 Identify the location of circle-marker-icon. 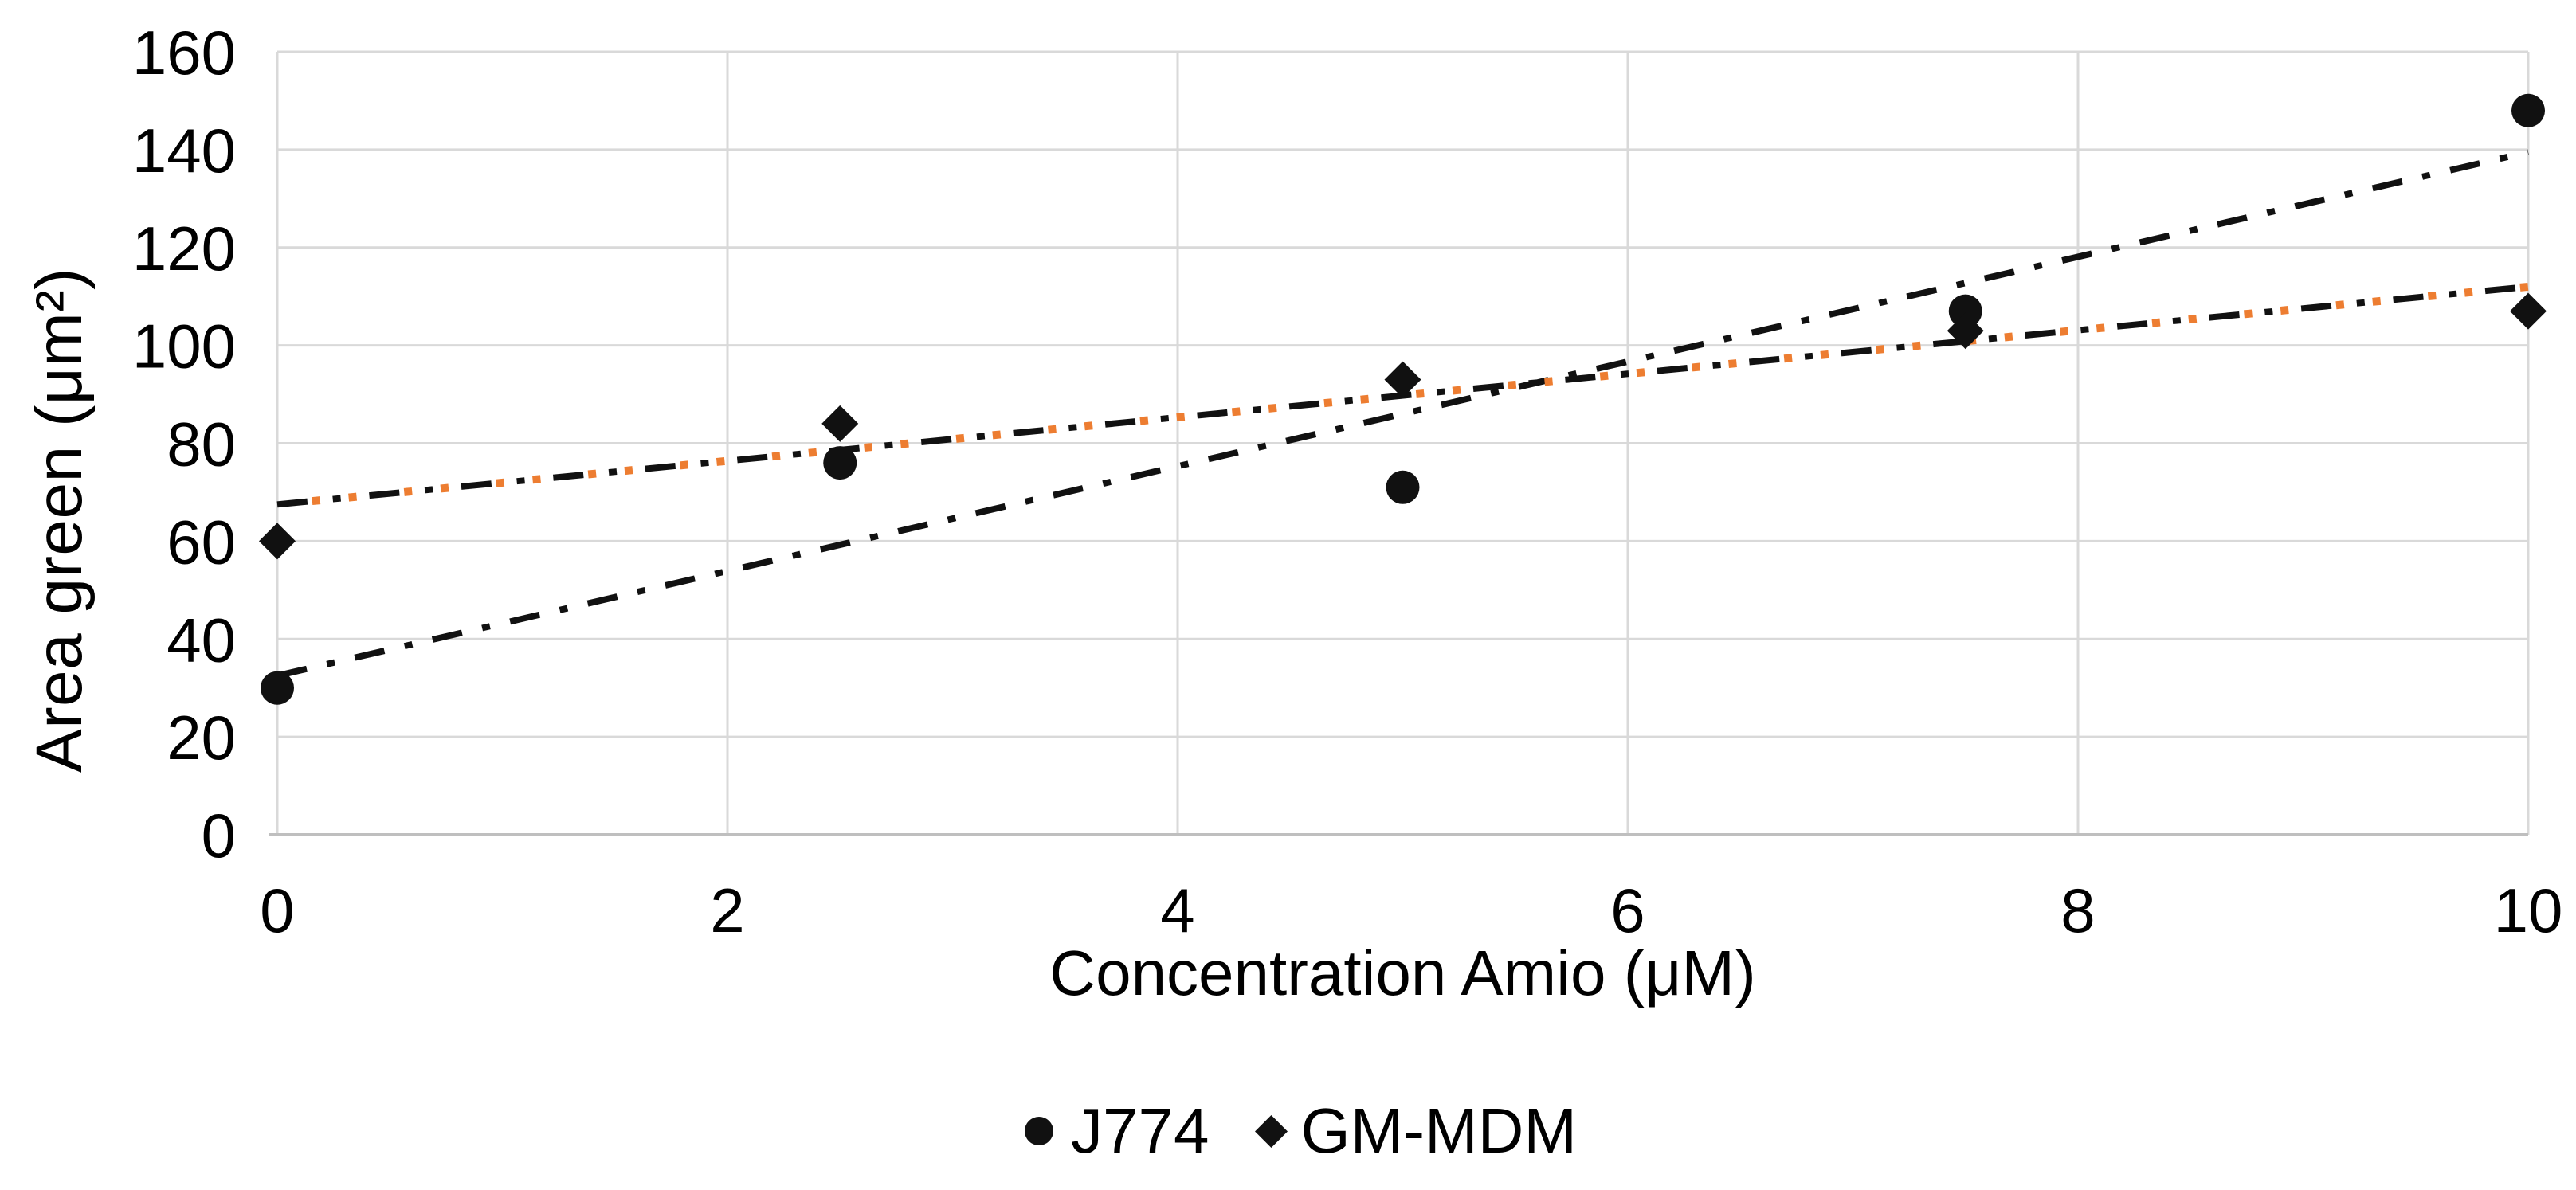
(1038, 1131).